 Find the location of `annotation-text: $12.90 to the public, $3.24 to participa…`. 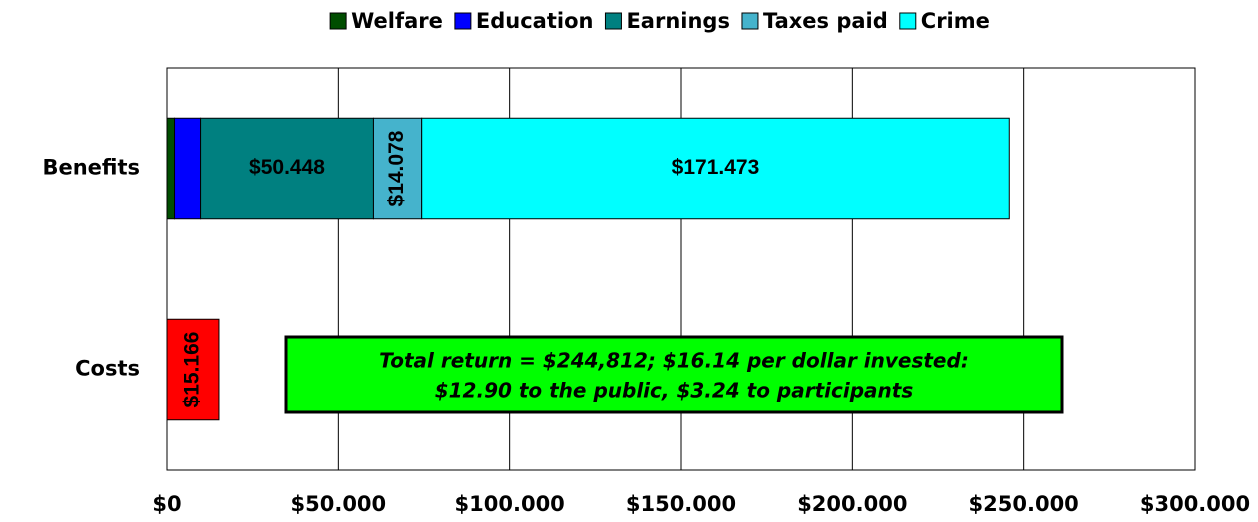

annotation-text: $12.90 to the public, $3.24 to participa… is located at coordinates (674, 391).